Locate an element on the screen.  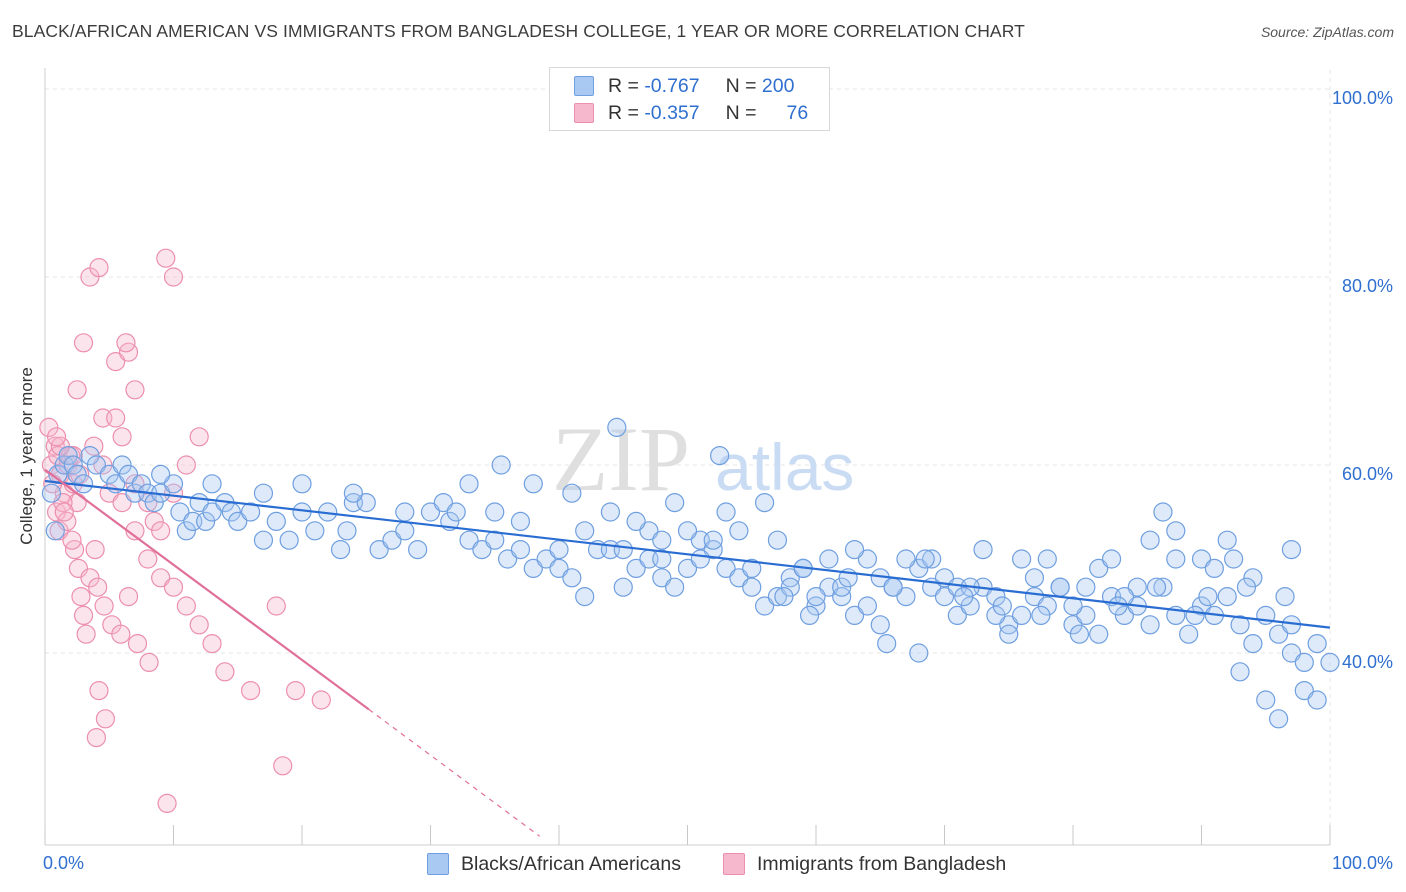
legend-item-bangladesh: Immigrants from Bangladesh is located at coordinates (864, 864).